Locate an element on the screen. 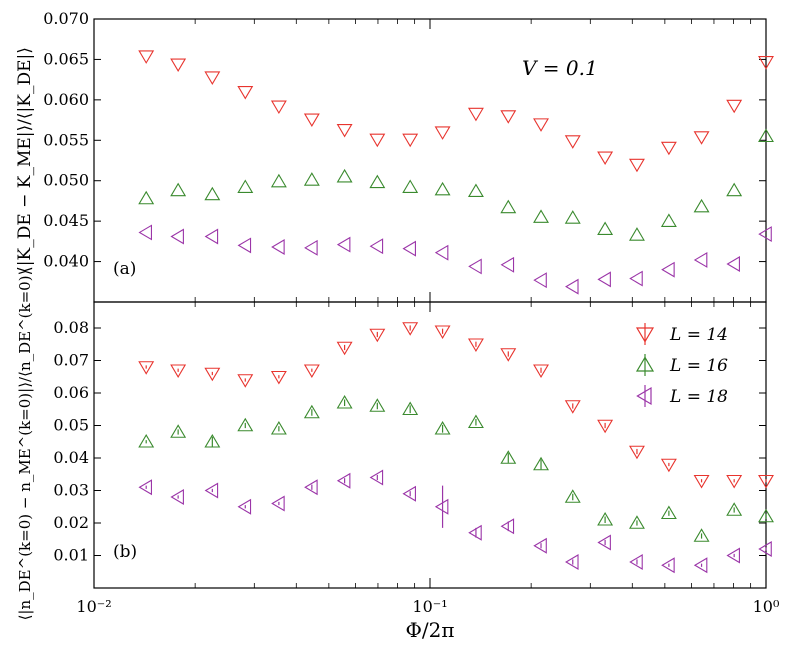 Image resolution: width=789 pixels, height=653 pixels. panel-b-ylabel: ⟨|n_DE^(k=0) − n_ME^(k=0)|⟩/⟨n_DE^(k=0)⟩ is located at coordinates (25, 445).